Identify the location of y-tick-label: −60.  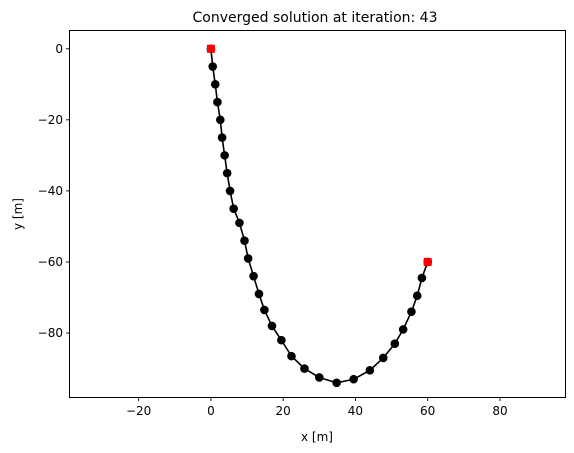
(50, 262).